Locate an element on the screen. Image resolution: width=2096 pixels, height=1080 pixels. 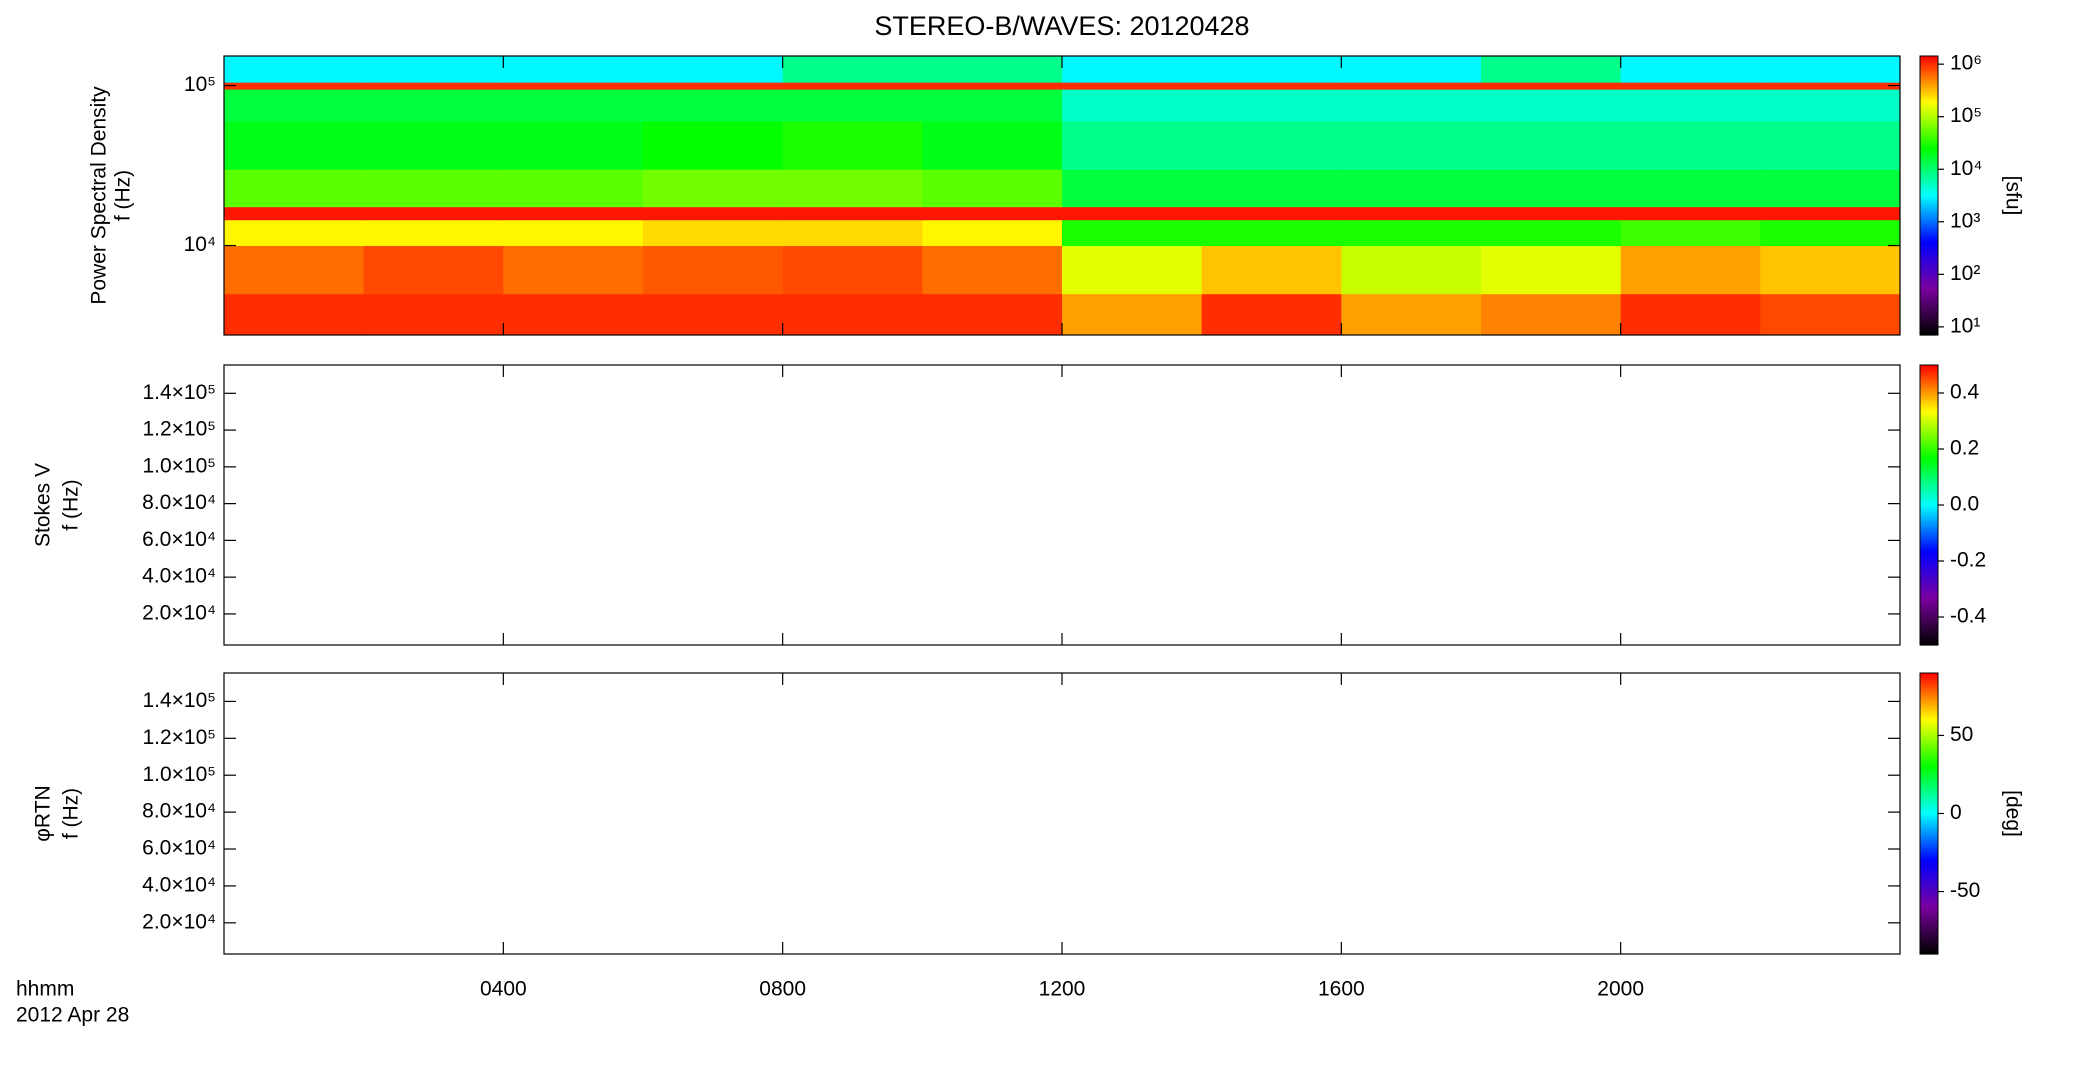
colorbar-tick-label: 10³ is located at coordinates (1965, 220).